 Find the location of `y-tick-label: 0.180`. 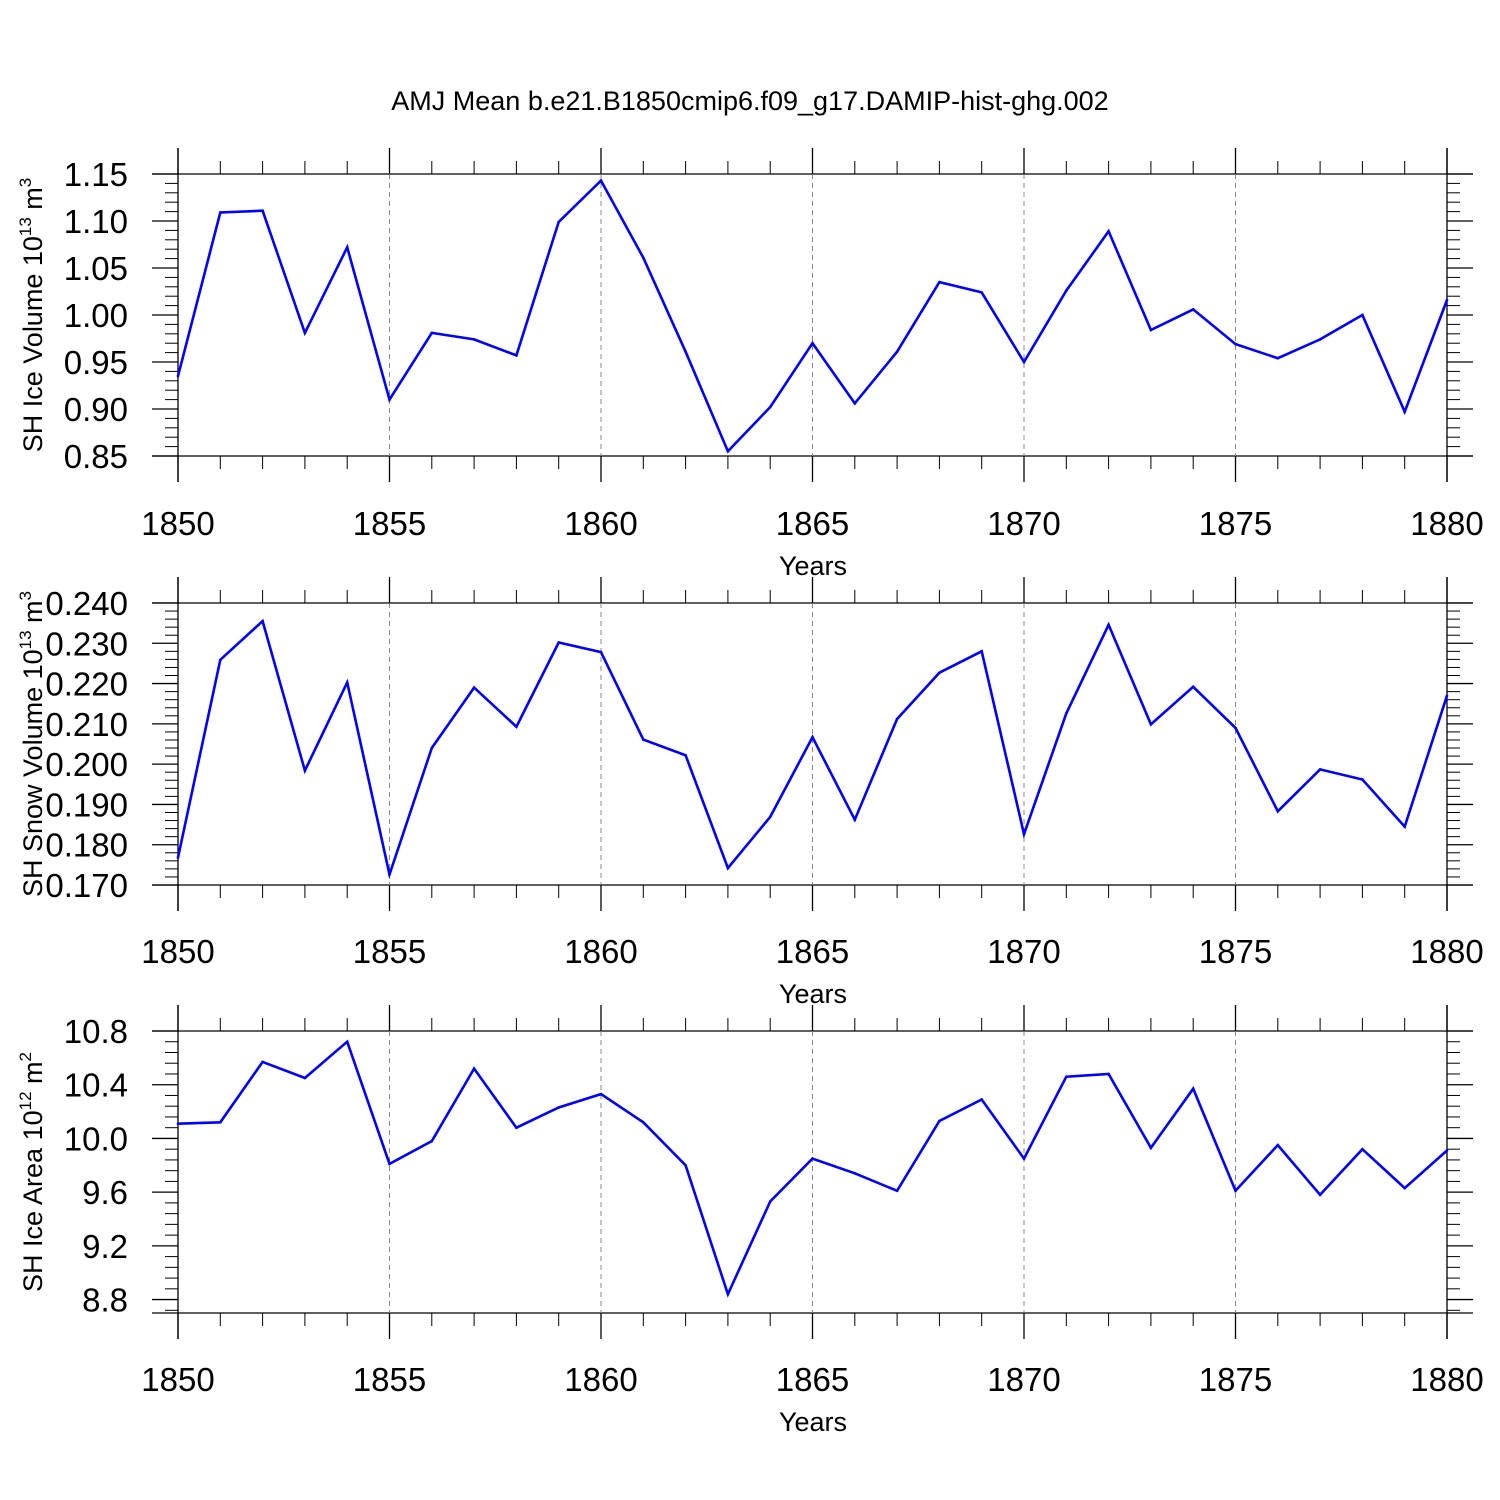

y-tick-label: 0.180 is located at coordinates (86, 845).